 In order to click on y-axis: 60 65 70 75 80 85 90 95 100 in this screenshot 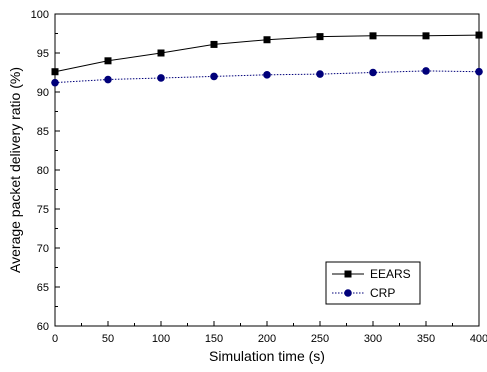, I will do `click(45, 171)`.